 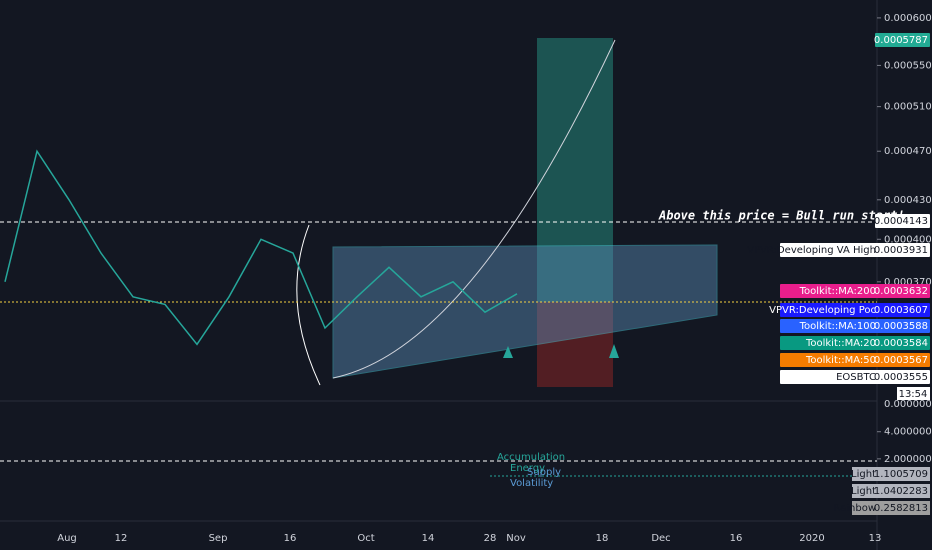 I want to click on price-tag-label: Toolkit::MA:200, so click(x=837, y=291).